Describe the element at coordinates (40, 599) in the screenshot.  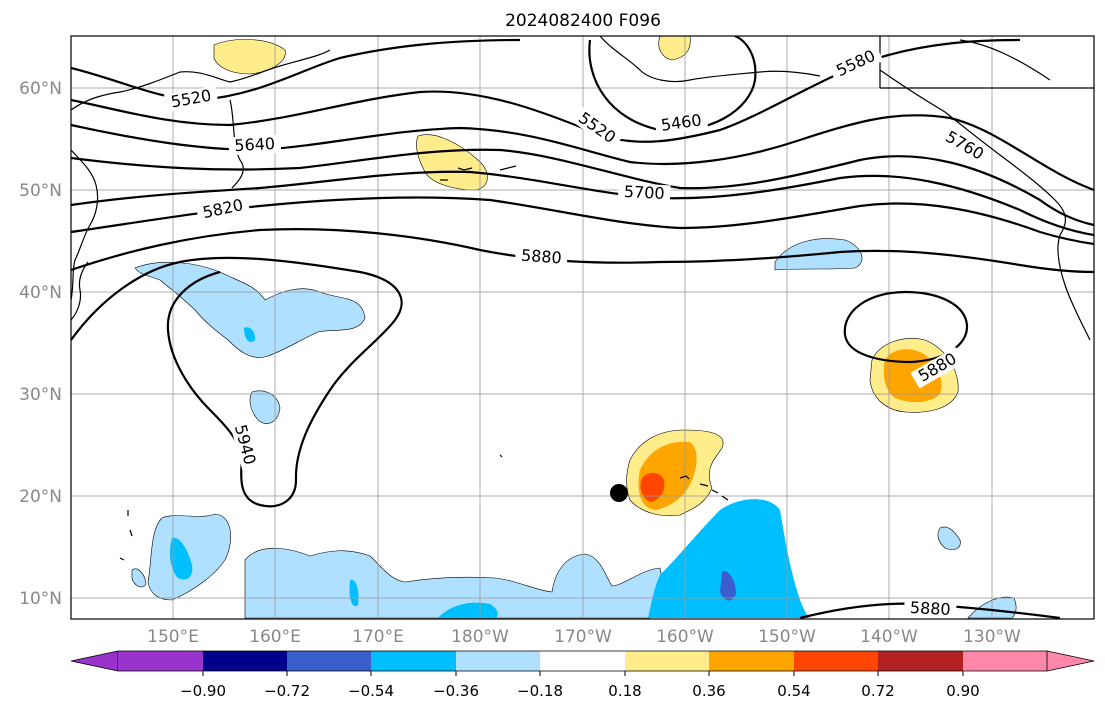
I see `lat-label: 10°N` at that location.